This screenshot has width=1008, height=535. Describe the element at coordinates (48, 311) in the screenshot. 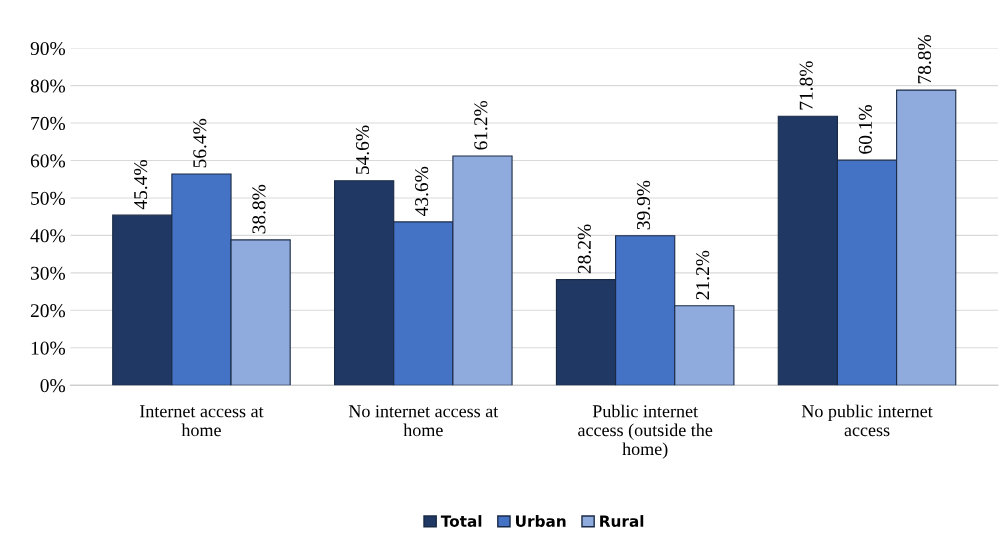

I see `y-tick-label: 20%` at that location.